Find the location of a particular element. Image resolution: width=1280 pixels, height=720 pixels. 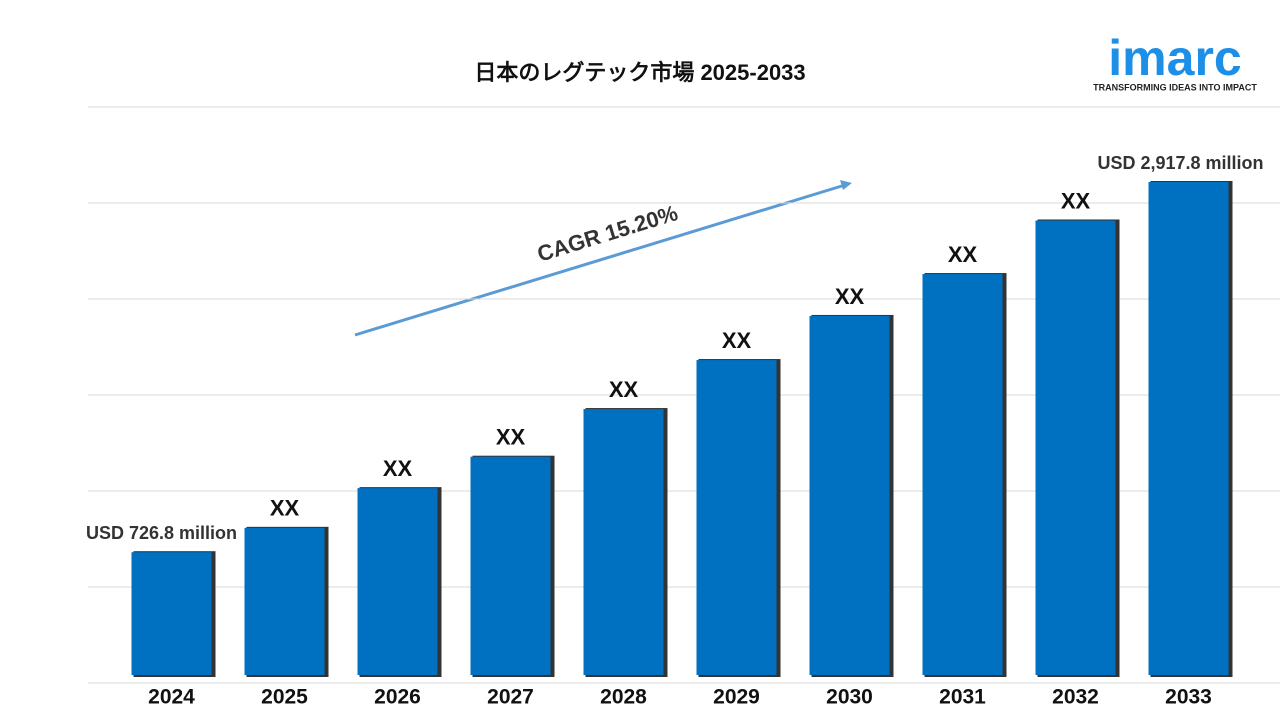

x-tick-label: 2027 is located at coordinates (510, 697).